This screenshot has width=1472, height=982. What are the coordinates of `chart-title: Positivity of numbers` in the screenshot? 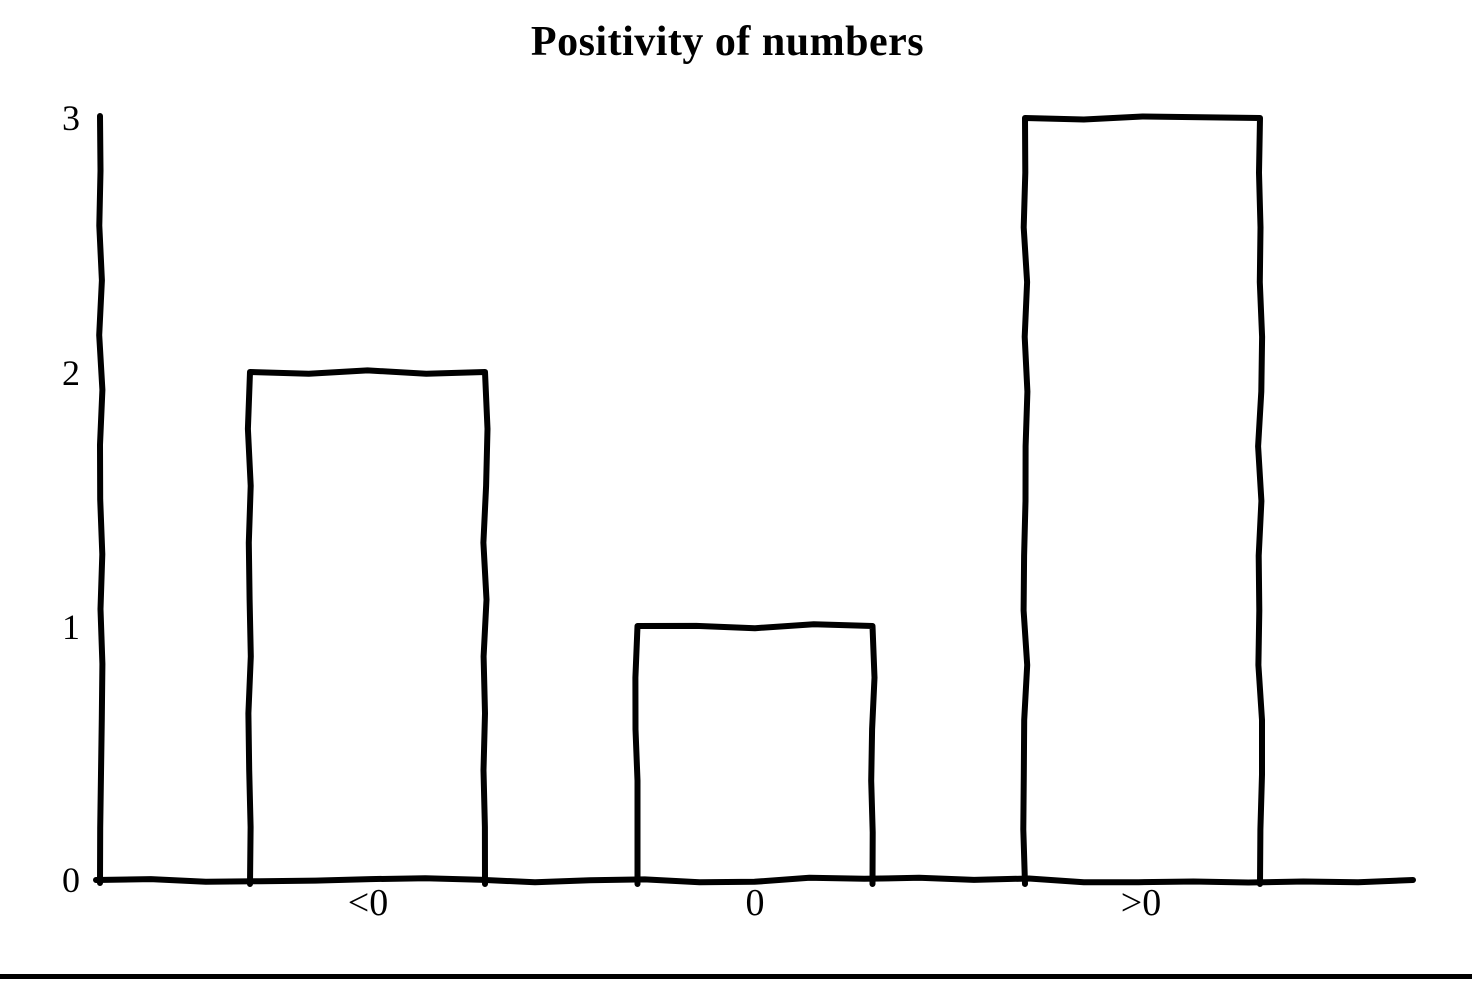 It's located at (727, 42).